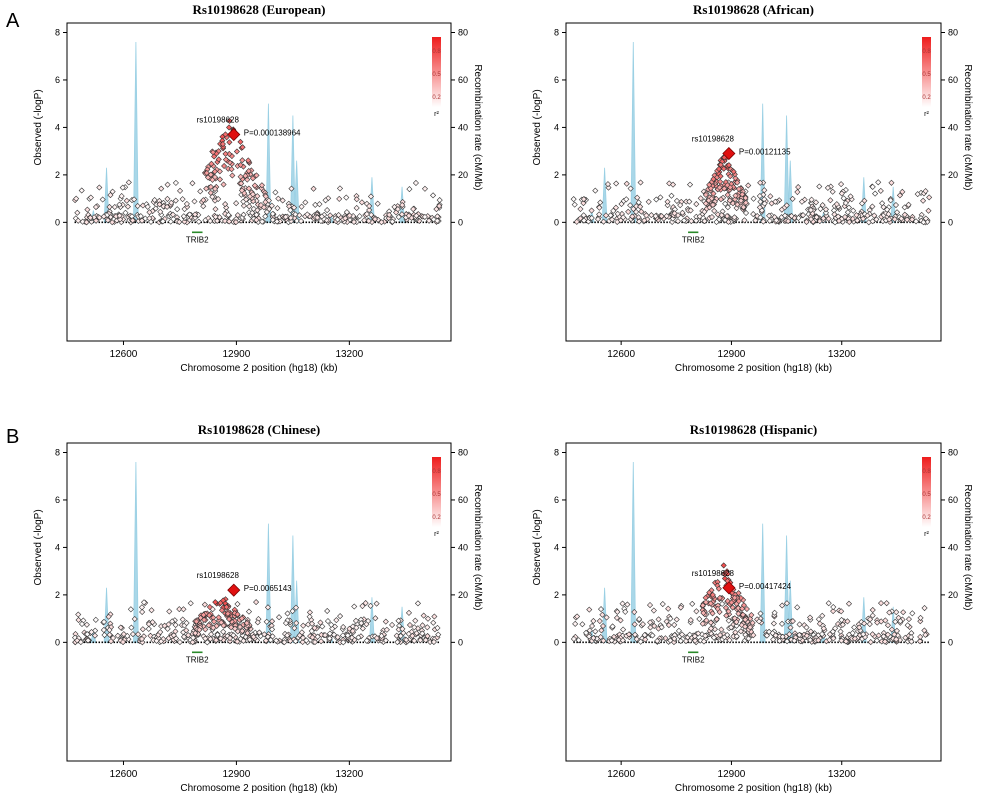 This screenshot has width=981, height=800. What do you see at coordinates (967, 127) in the screenshot?
I see `y2-axis-label: Recombination rate (cM/Mb)` at bounding box center [967, 127].